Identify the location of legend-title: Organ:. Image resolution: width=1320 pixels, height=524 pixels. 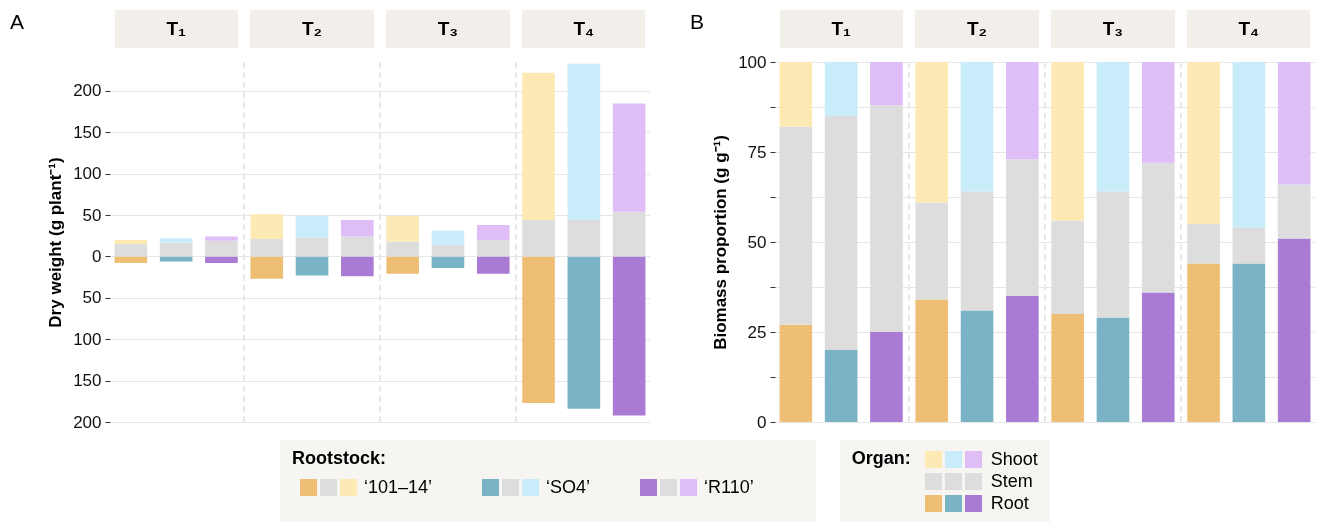
(881, 459).